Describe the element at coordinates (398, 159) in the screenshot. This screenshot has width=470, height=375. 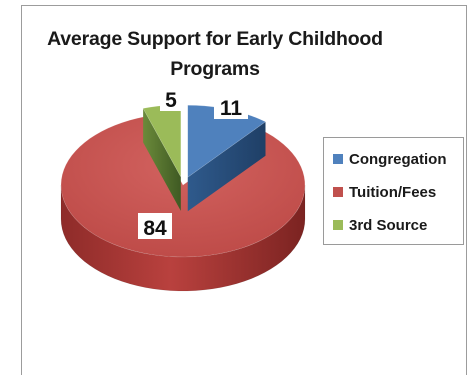
I see `legend-label: Congregation` at that location.